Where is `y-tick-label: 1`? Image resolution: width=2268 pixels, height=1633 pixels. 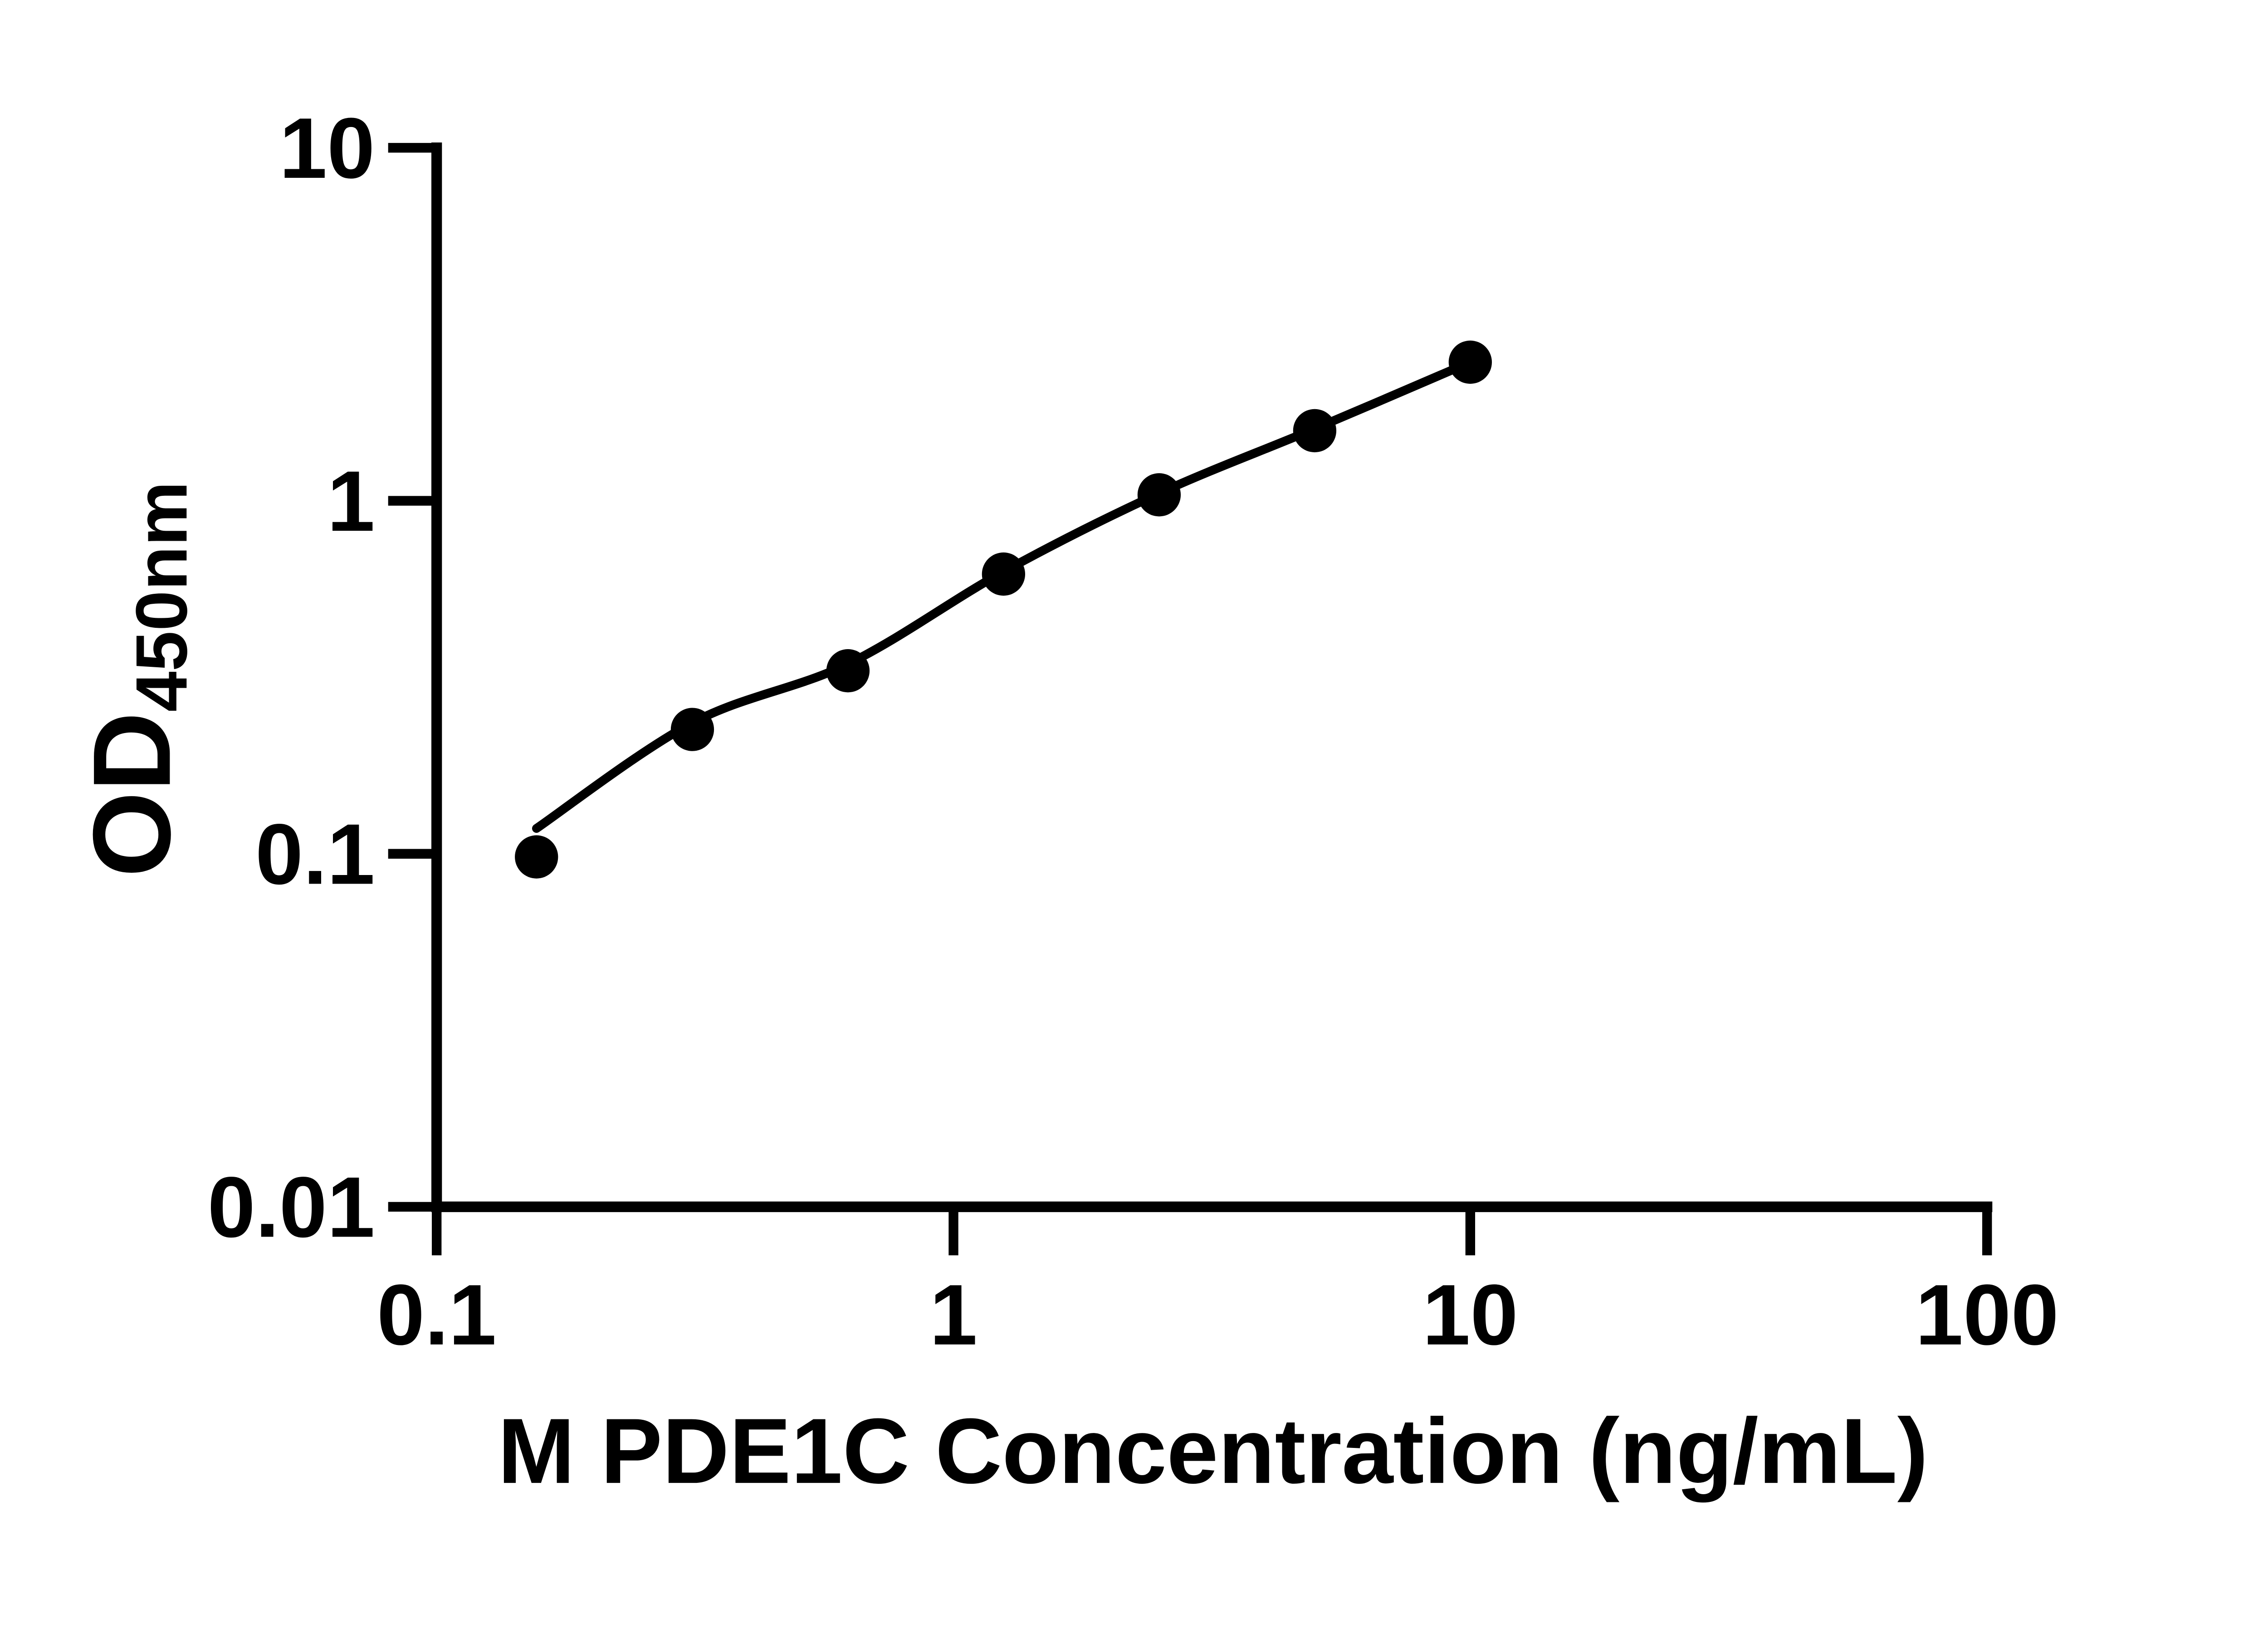 y-tick-label: 1 is located at coordinates (351, 501).